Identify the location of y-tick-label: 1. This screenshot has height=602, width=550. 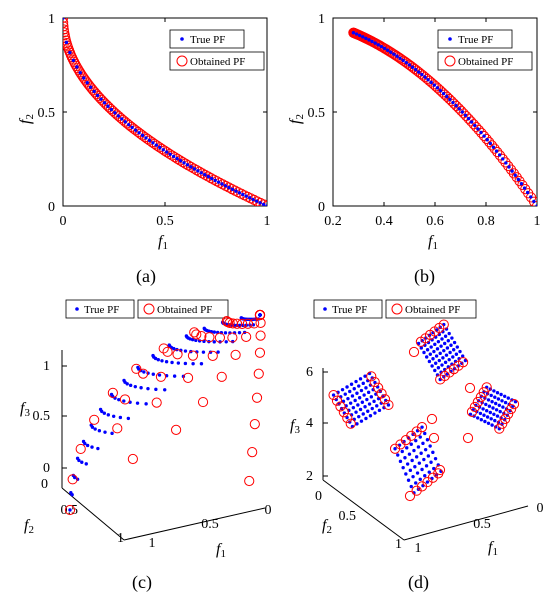
(51, 19).